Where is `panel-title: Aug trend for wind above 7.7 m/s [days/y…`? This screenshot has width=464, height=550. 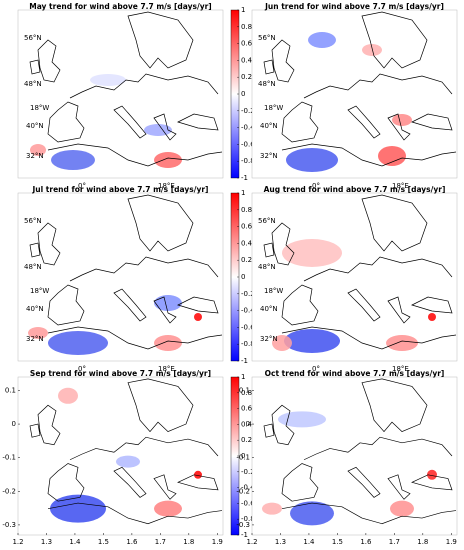
panel-title: Aug trend for wind above 7.7 m/s [days/y… is located at coordinates (355, 189).